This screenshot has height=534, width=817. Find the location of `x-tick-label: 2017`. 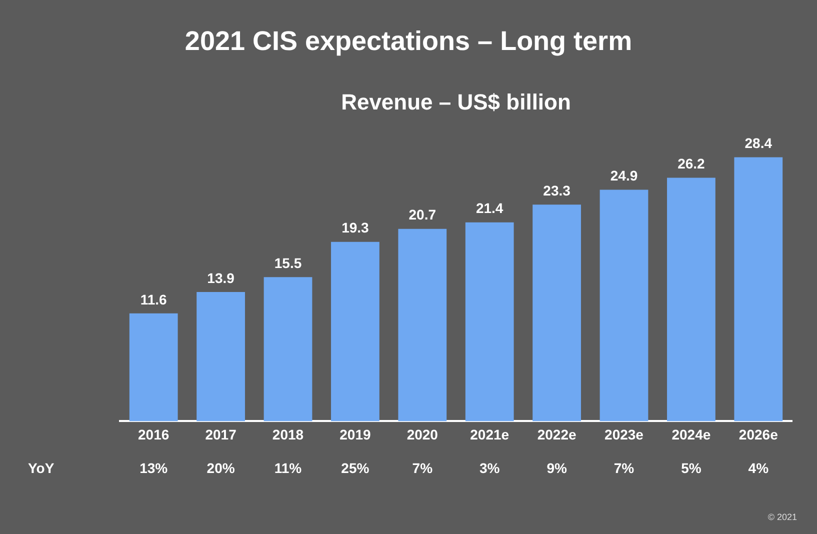

x-tick-label: 2017 is located at coordinates (221, 434).